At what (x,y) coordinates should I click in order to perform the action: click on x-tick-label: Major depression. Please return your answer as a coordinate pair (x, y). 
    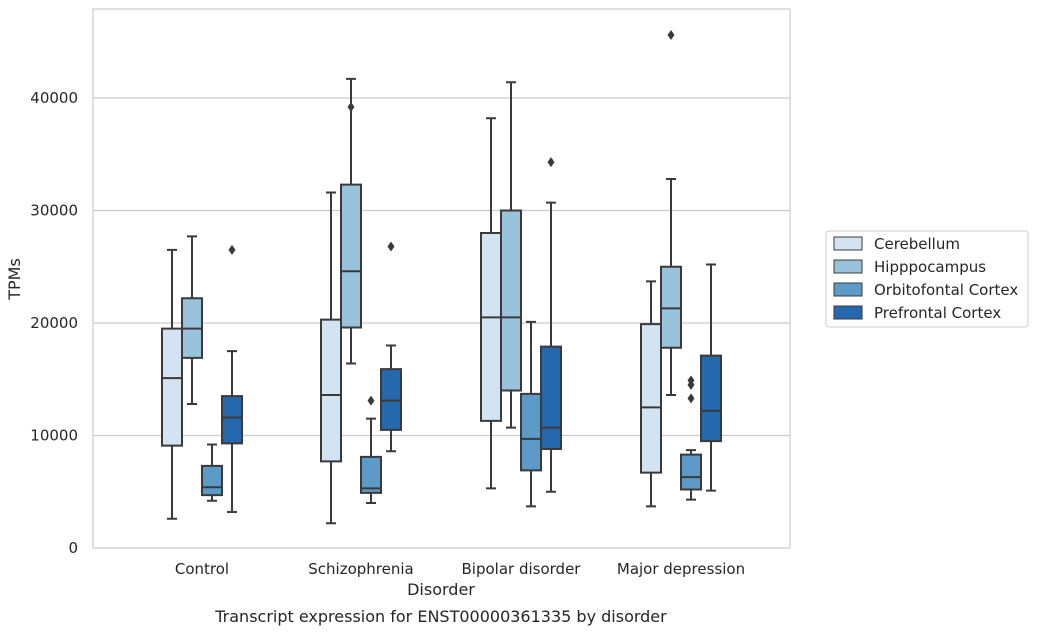
    Looking at the image, I should click on (681, 569).